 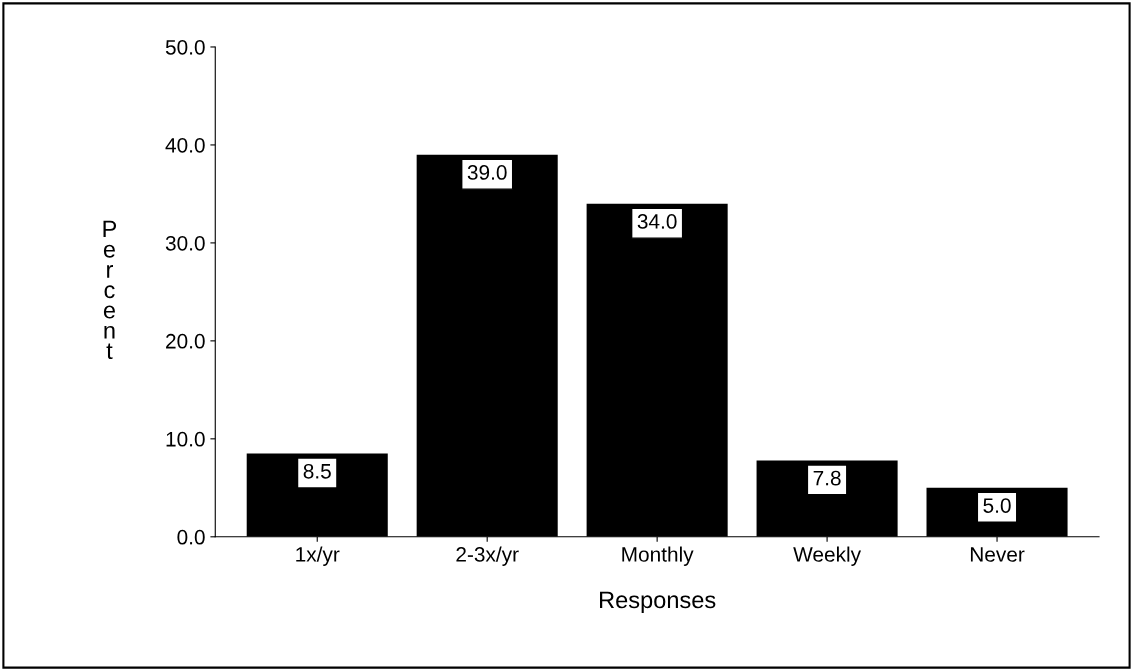 What do you see at coordinates (997, 505) in the screenshot?
I see `data-label: 5.0` at bounding box center [997, 505].